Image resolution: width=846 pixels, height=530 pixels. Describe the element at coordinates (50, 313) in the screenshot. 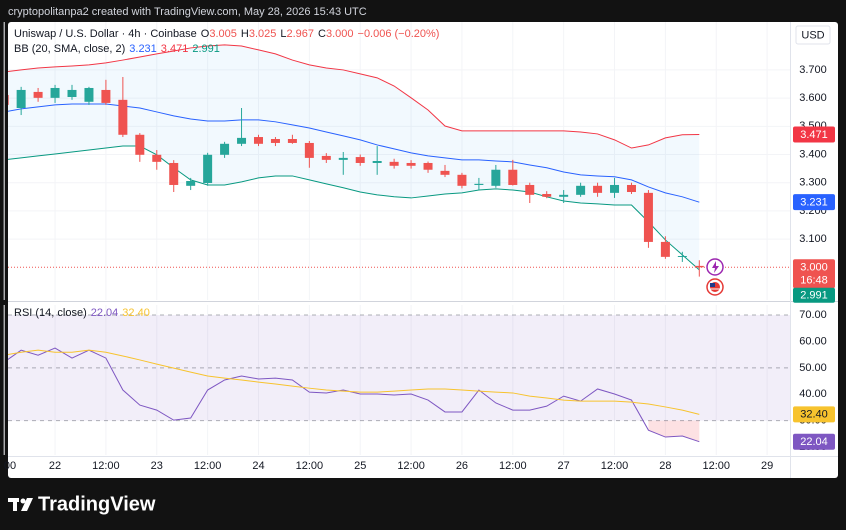

I see `rsi-title: RSI (14, close)` at that location.